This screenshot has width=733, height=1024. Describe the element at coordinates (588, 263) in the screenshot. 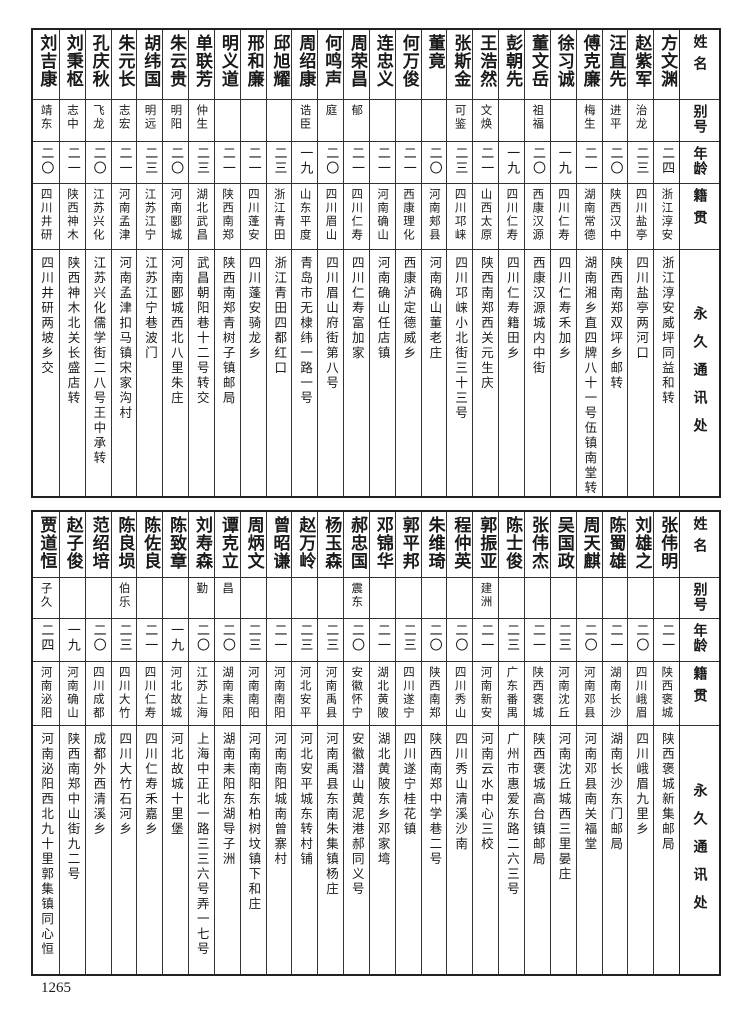

I see `person-column: 傅克廉 梅生 二一 湖南常德 湖南湘乡直四牌八十一号伍镇南堂转` at that location.